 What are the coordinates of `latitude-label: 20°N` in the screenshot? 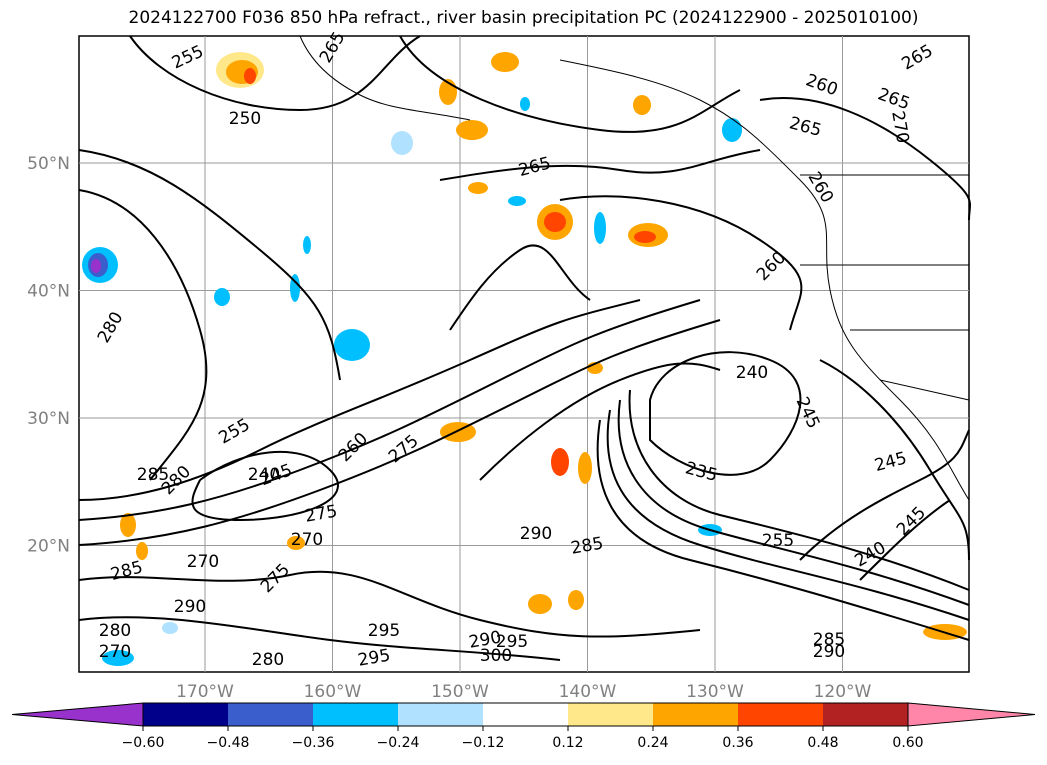 It's located at (48, 547).